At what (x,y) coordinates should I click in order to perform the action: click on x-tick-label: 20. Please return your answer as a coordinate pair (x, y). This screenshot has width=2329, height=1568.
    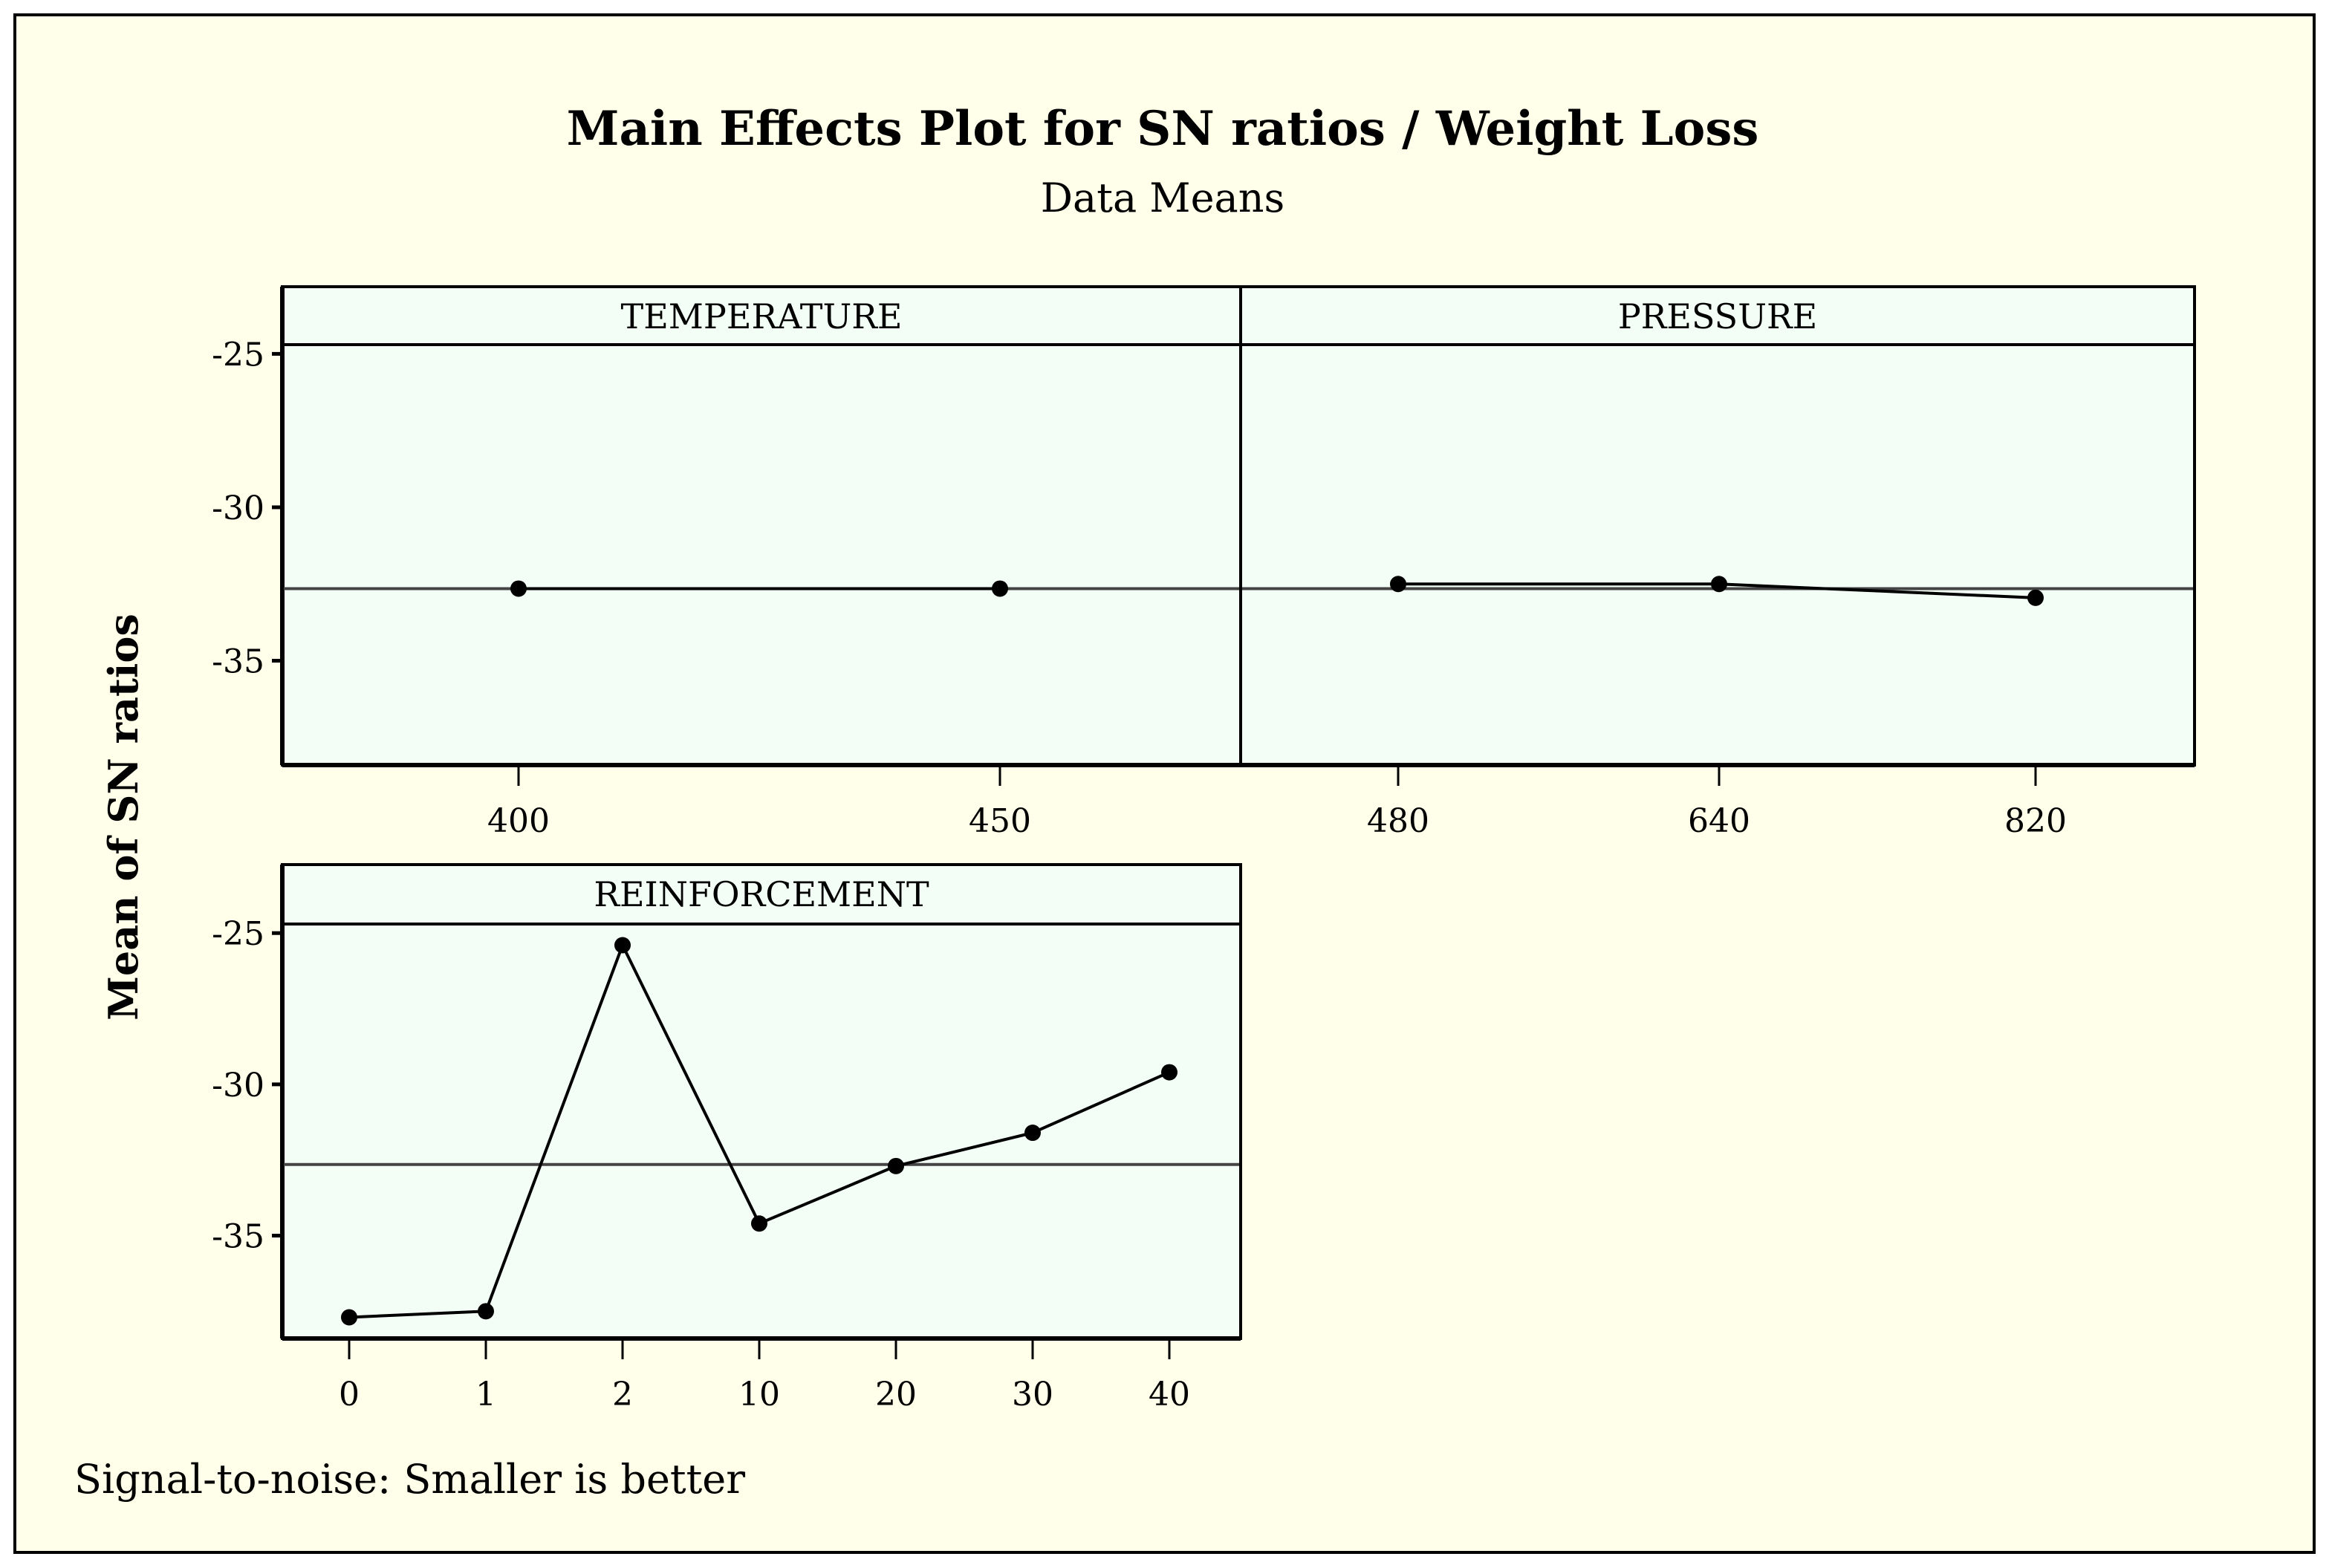
    Looking at the image, I should click on (896, 1395).